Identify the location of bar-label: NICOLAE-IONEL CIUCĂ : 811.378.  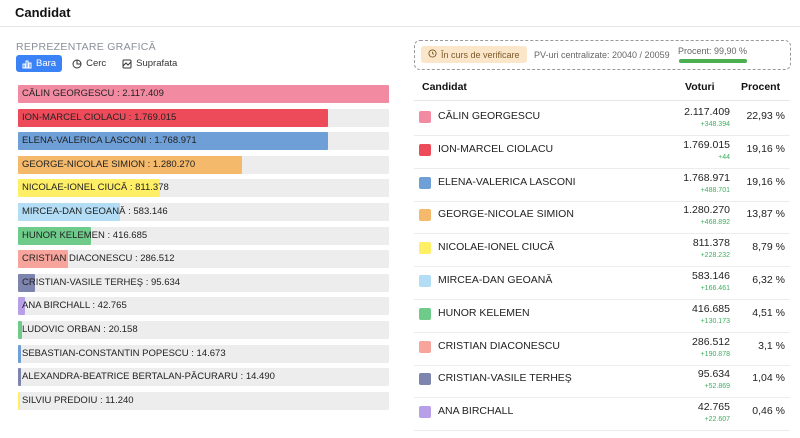
(95, 188).